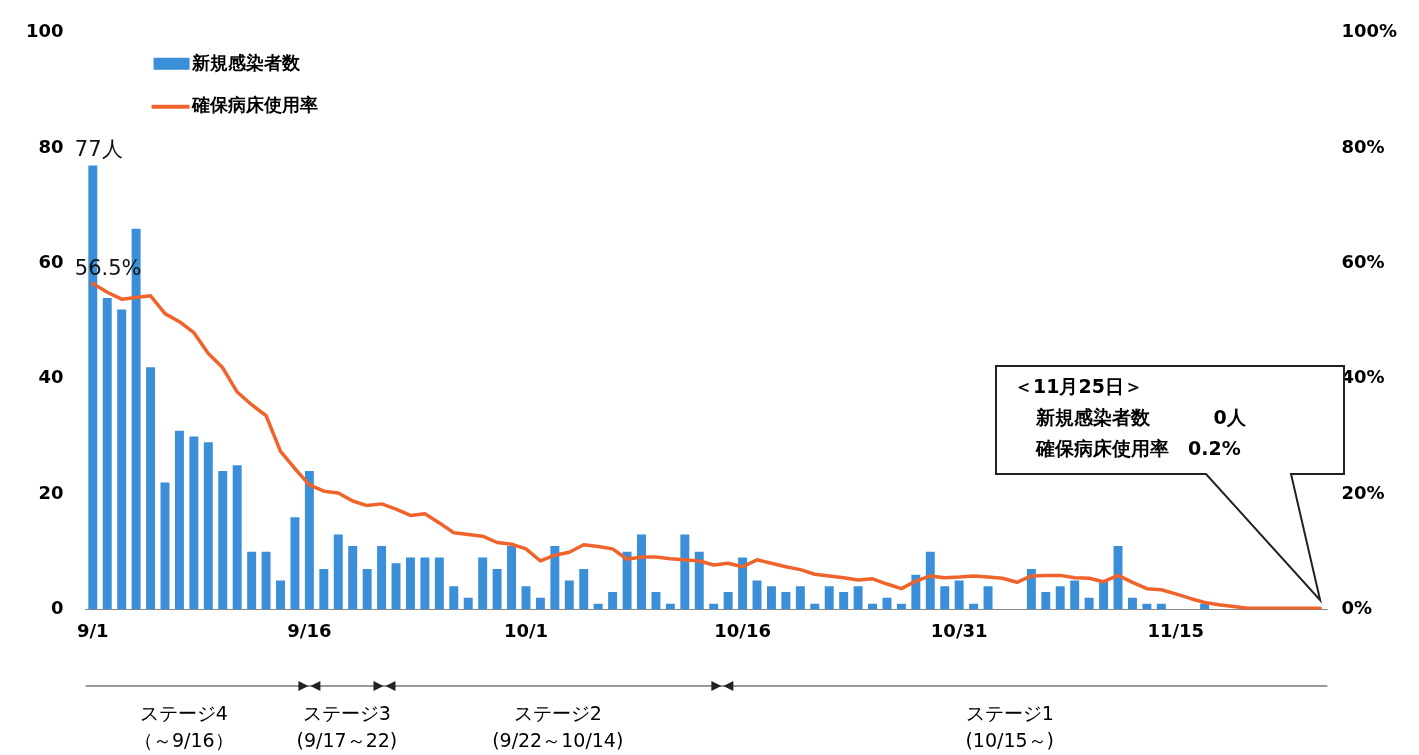 The image size is (1419, 755). Describe the element at coordinates (526, 630) in the screenshot. I see `x-tick-label: 10/1` at that location.